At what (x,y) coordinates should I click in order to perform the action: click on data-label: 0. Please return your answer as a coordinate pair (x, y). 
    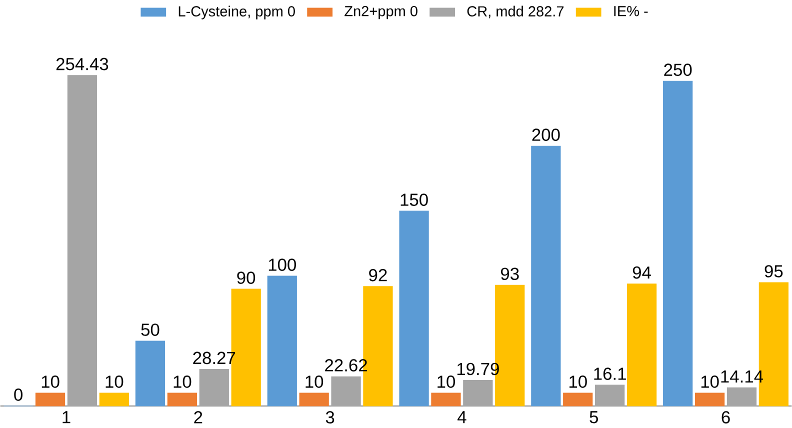
    Looking at the image, I should click on (18, 394).